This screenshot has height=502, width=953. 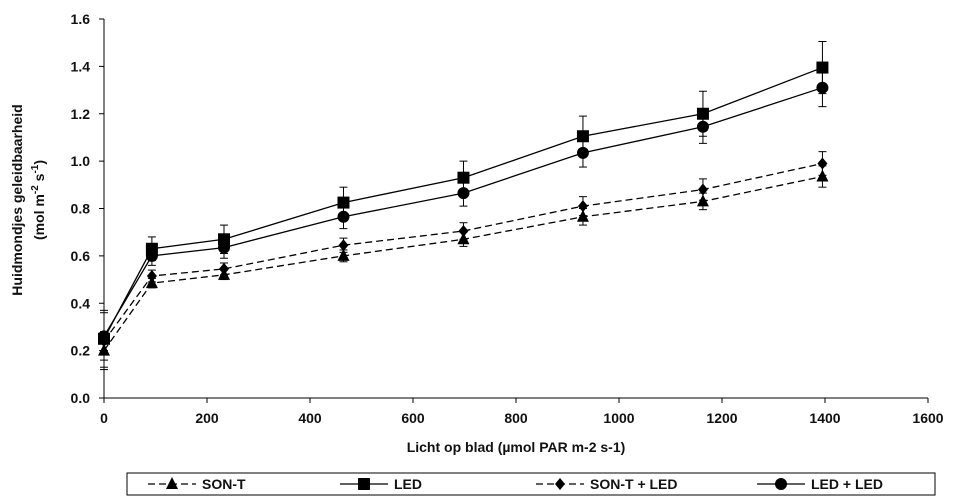 What do you see at coordinates (634, 484) in the screenshot?
I see `legend-label-son-t-led: SON-T + LED` at bounding box center [634, 484].